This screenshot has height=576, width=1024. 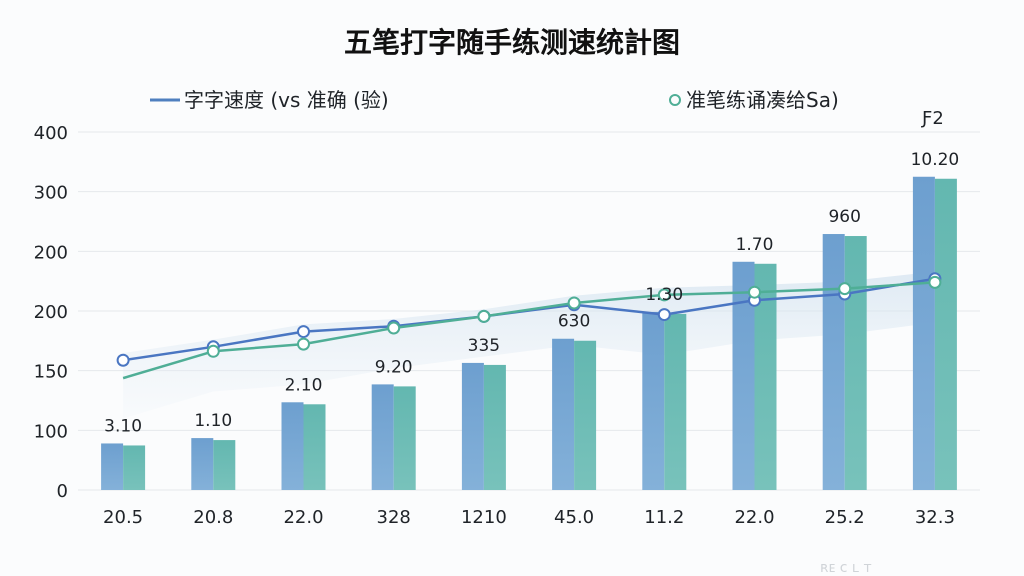 I want to click on annotations: Ƒ2, so click(x=932, y=118).